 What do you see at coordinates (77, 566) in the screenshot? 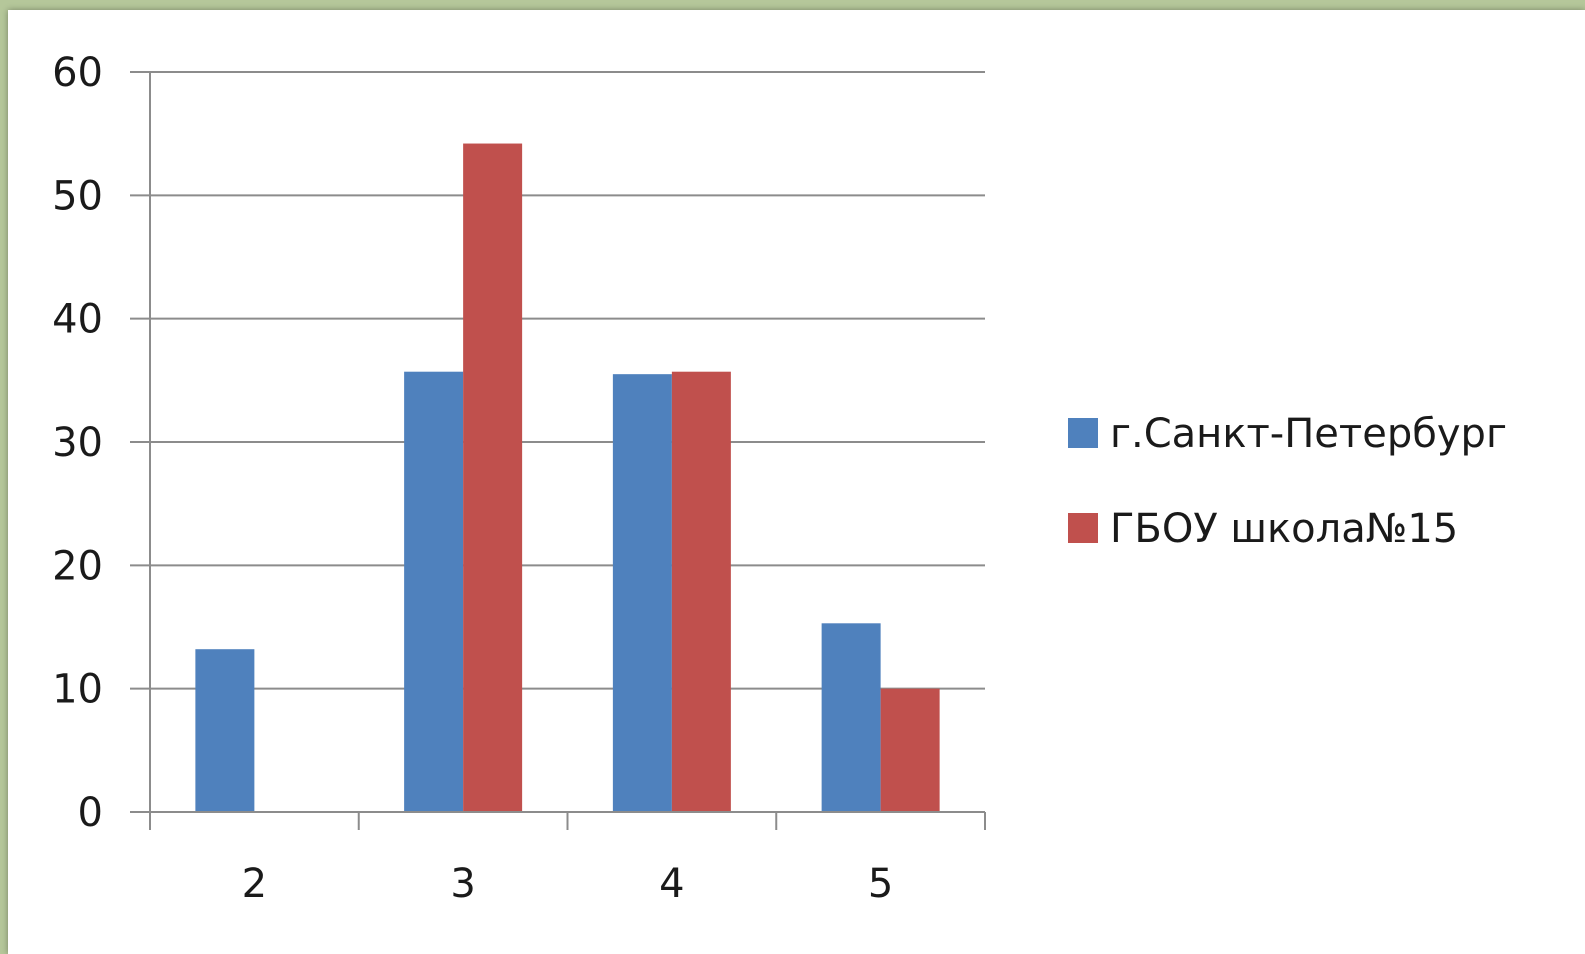
I see `y-tick-label: 20` at bounding box center [77, 566].